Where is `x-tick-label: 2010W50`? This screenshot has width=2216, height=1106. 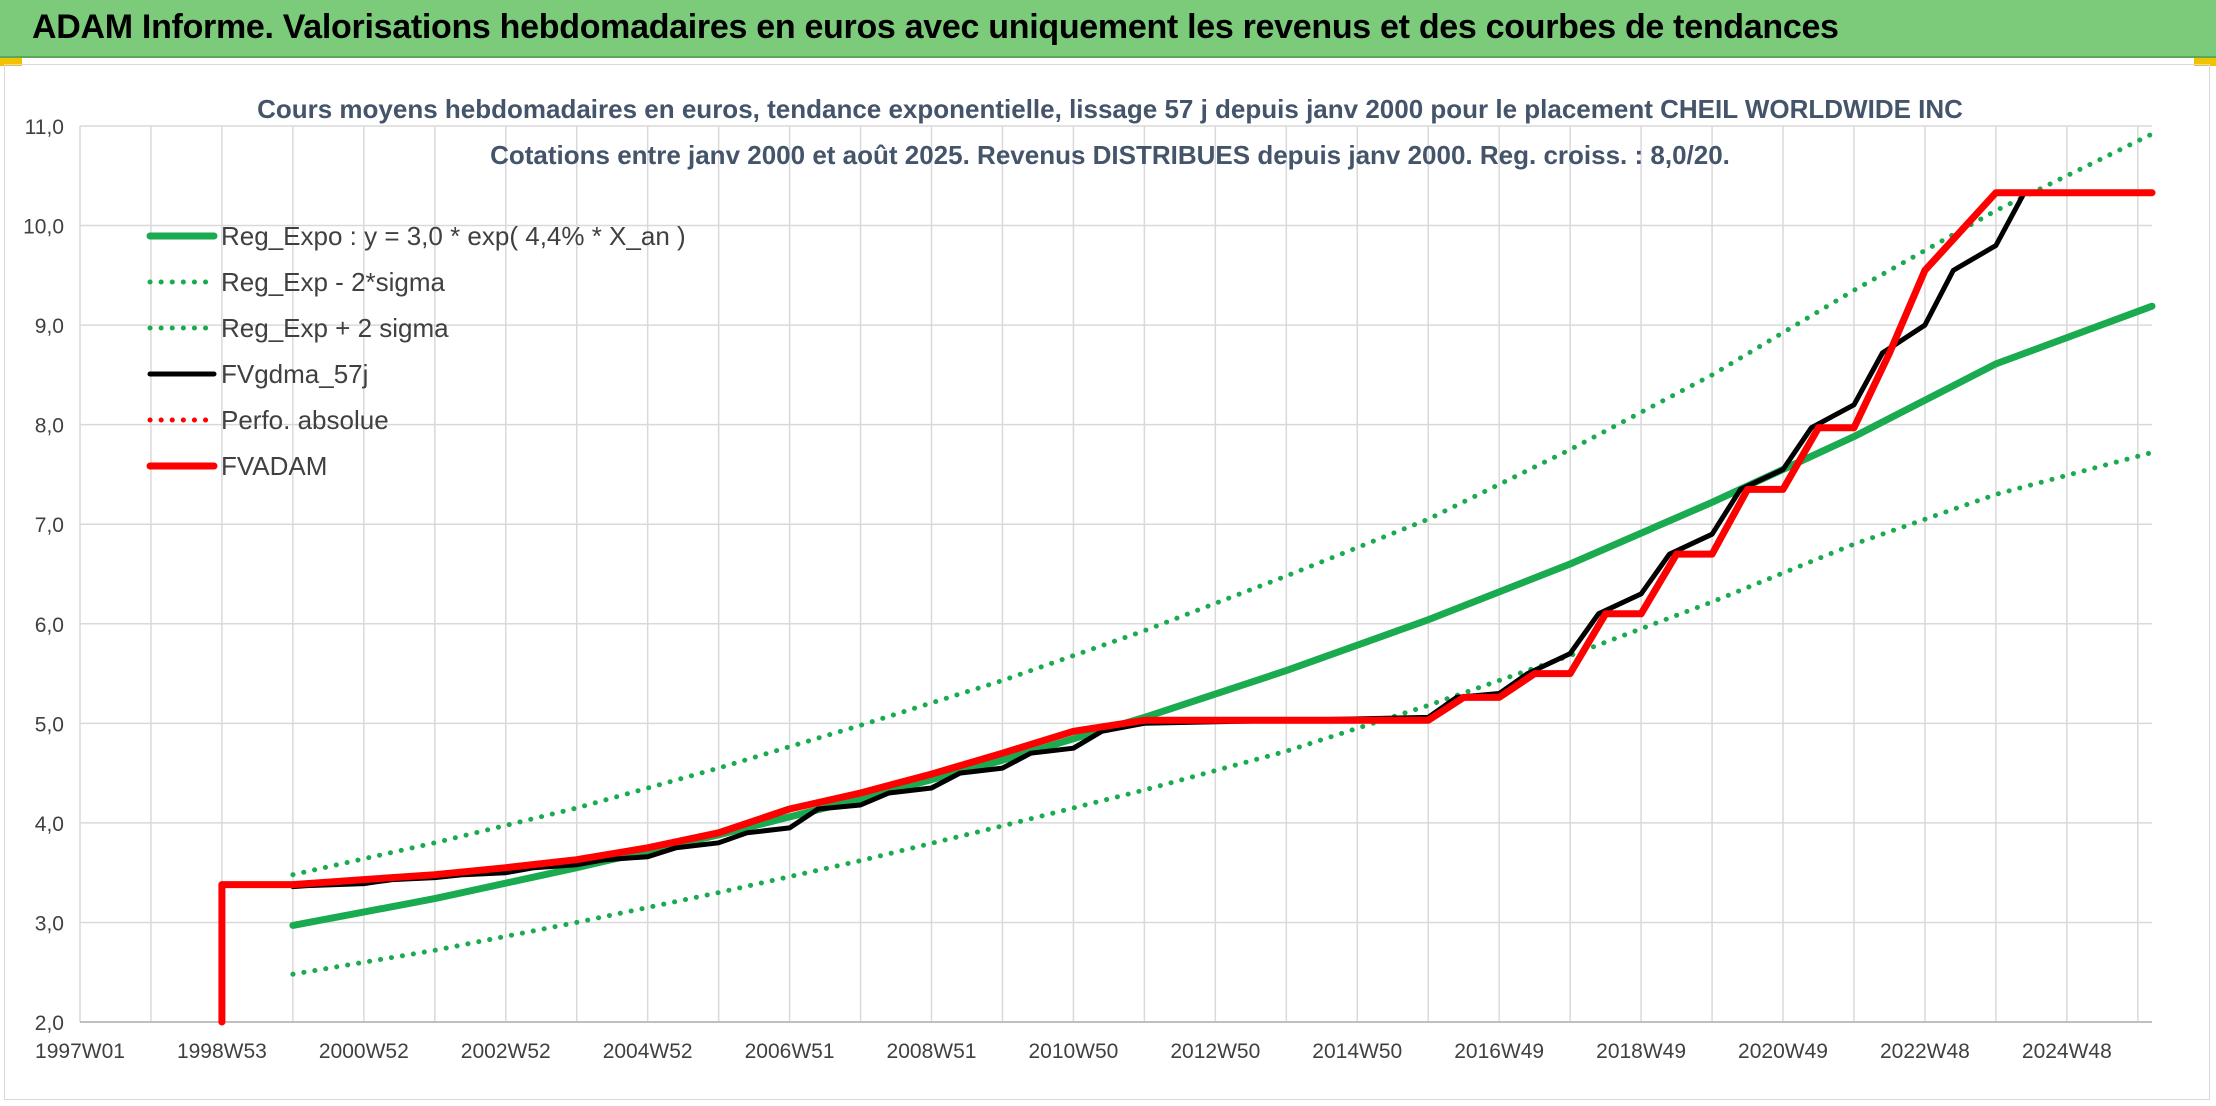
x-tick-label: 2010W50 is located at coordinates (1073, 1051).